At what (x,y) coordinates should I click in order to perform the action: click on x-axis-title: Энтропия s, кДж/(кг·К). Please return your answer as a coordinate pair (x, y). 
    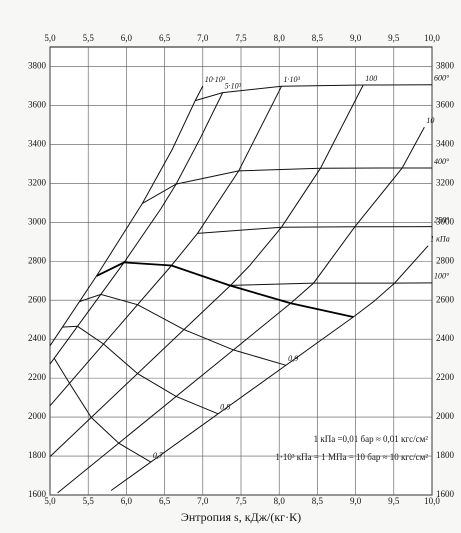
    Looking at the image, I should click on (241, 517).